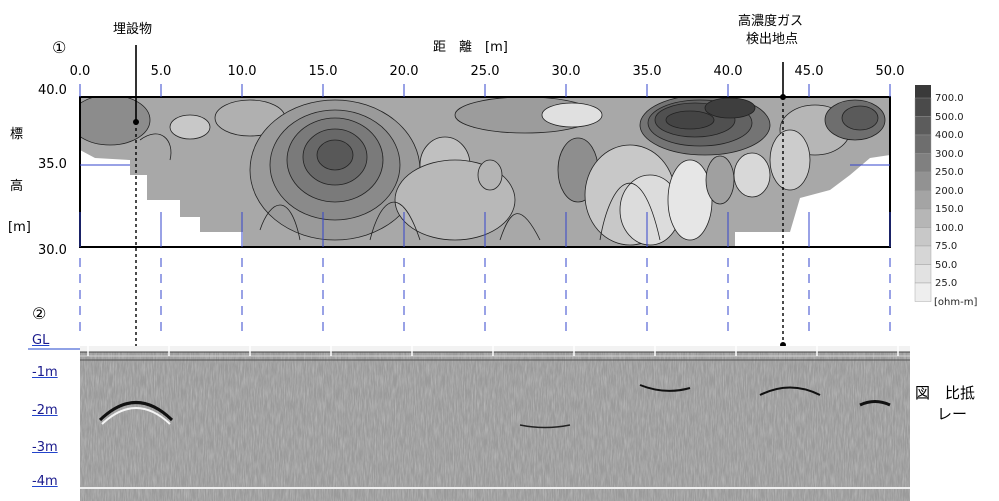 This screenshot has height=501, width=999. Describe the element at coordinates (949, 117) in the screenshot. I see `legend-value: 500.0` at that location.